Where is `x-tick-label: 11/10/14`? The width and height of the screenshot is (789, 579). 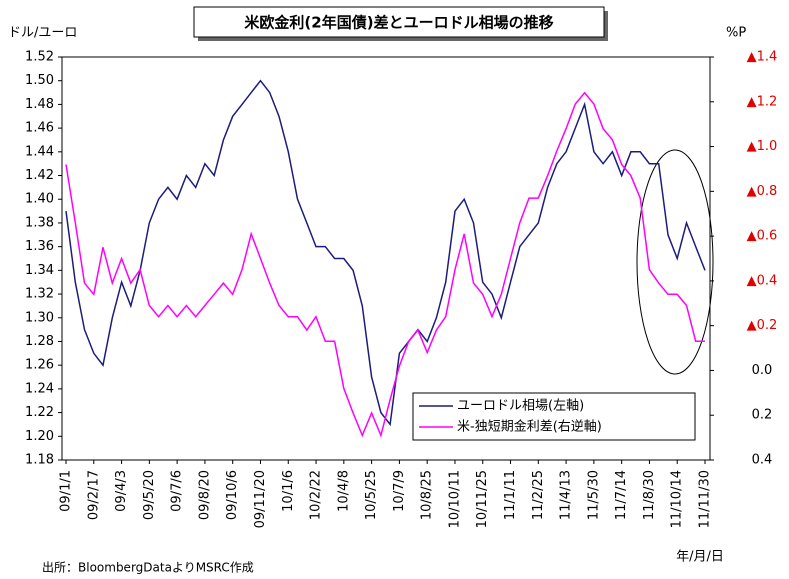
x-tick-label: 11/10/14 is located at coordinates (677, 499).